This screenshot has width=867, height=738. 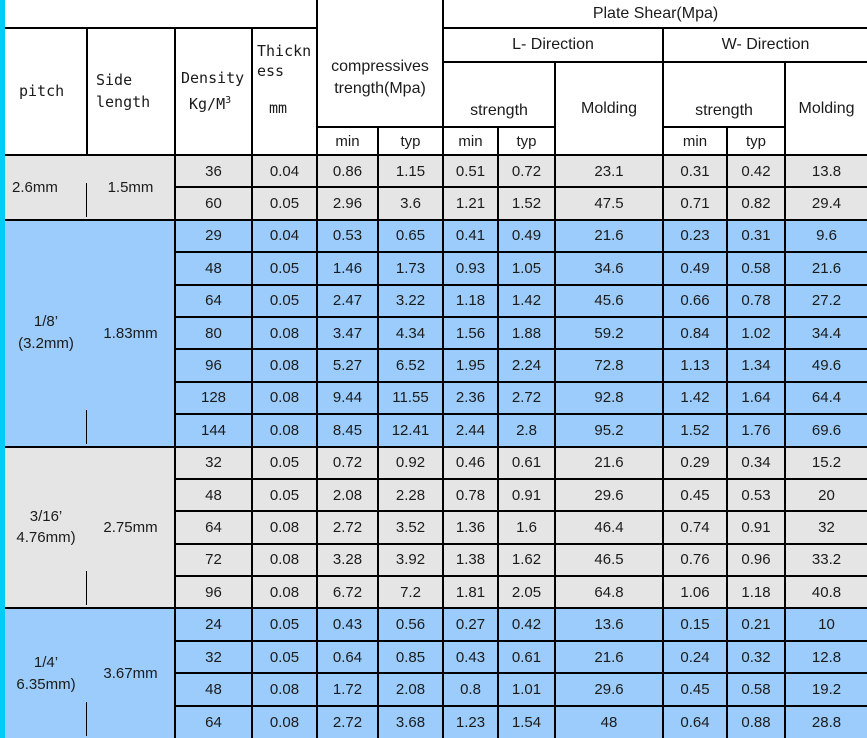 What do you see at coordinates (436, 657) in the screenshot?
I see `table-row: 32 0.05 0.64 0.85 0.43 0.61 21.6 0.24 0.32 12.8` at bounding box center [436, 657].